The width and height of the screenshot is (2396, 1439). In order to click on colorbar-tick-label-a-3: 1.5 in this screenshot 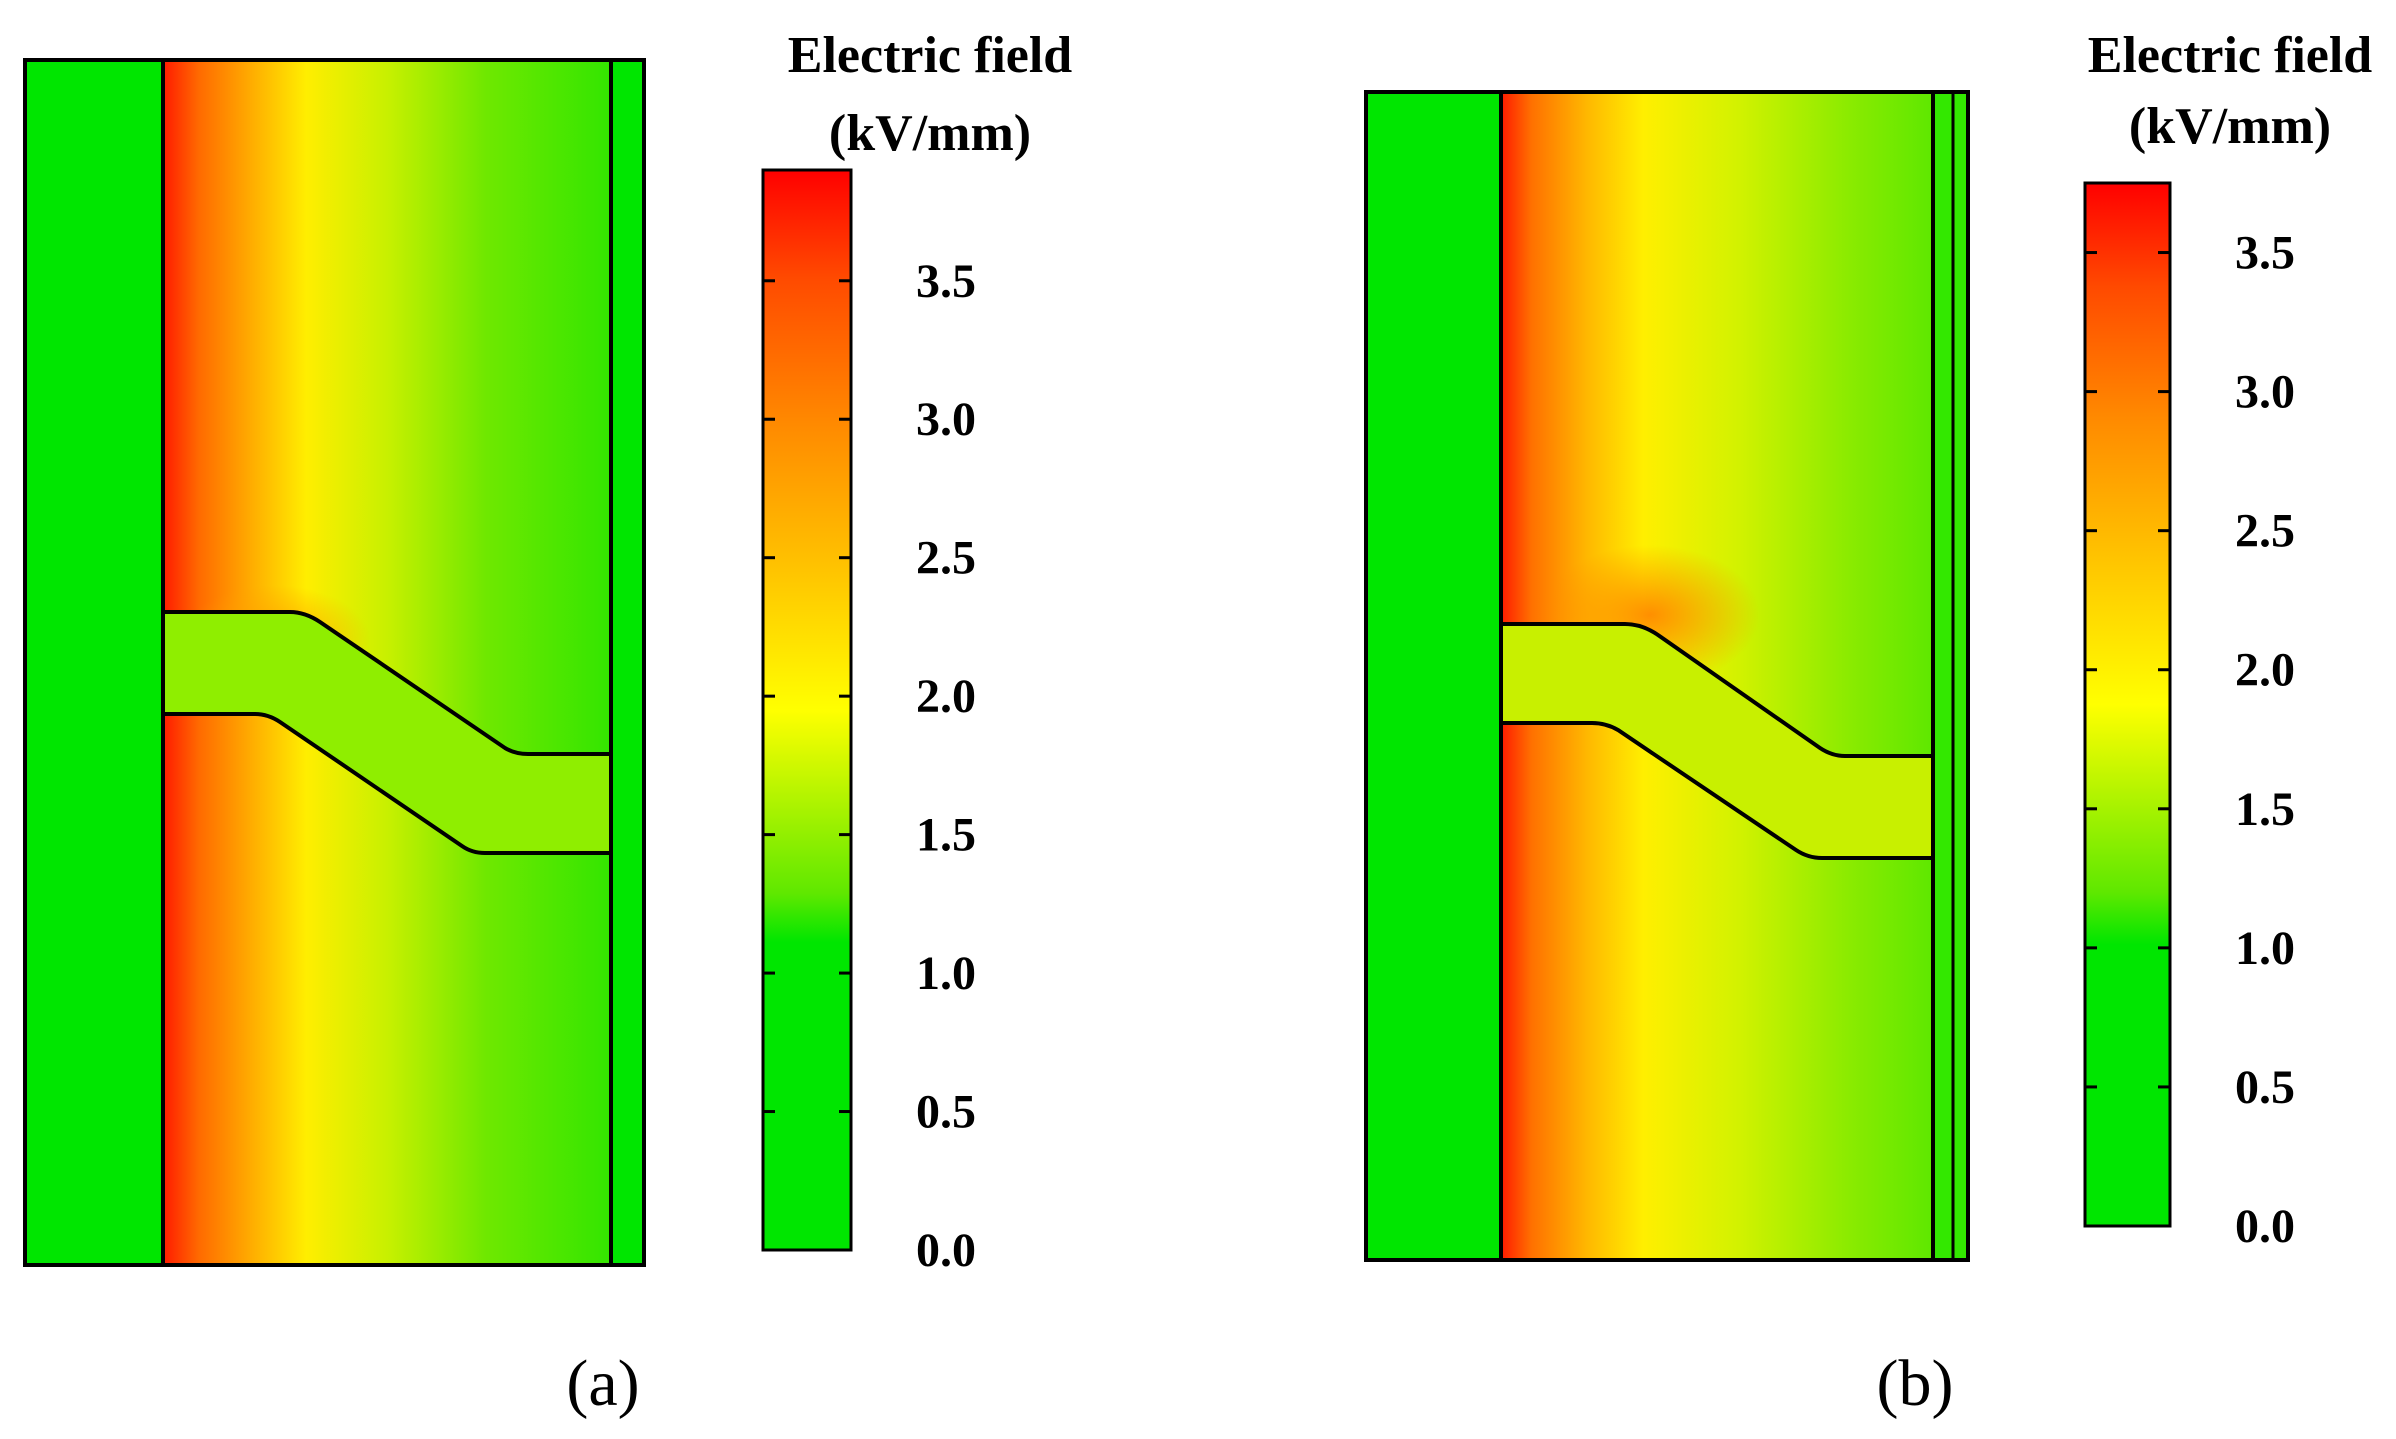, I will do `click(946, 835)`.